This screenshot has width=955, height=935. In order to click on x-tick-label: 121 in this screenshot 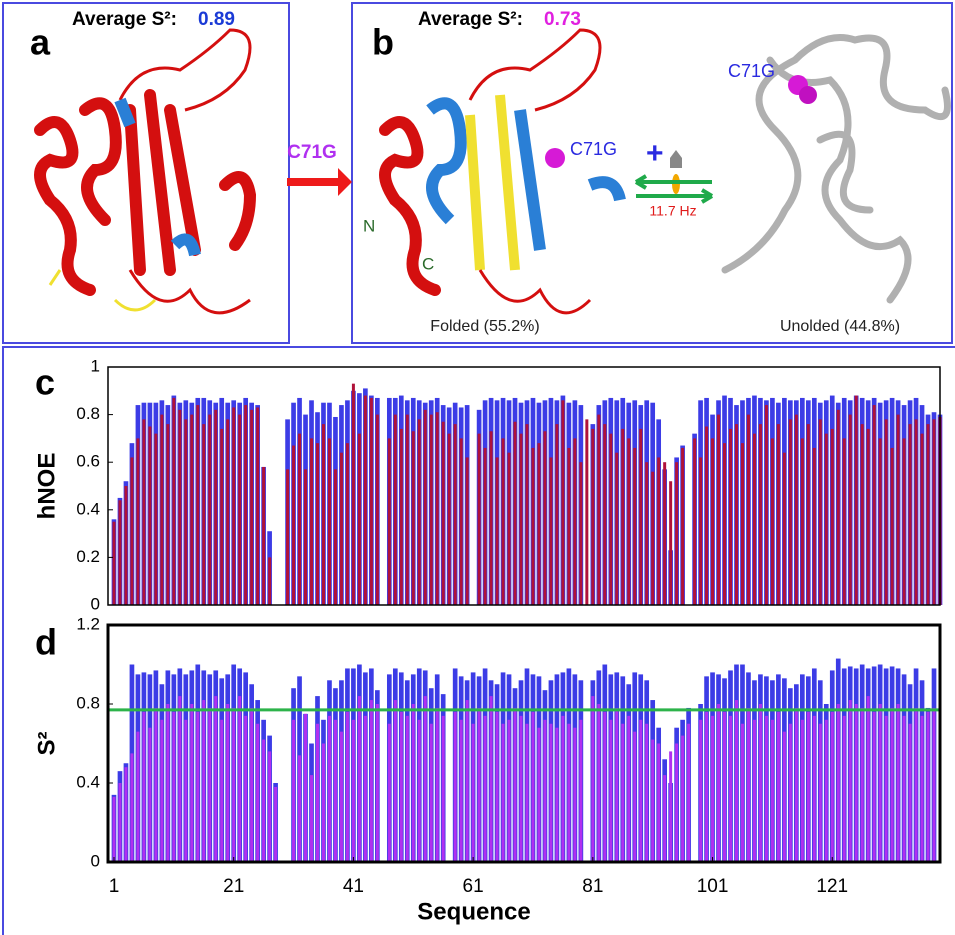, I will do `click(832, 886)`.